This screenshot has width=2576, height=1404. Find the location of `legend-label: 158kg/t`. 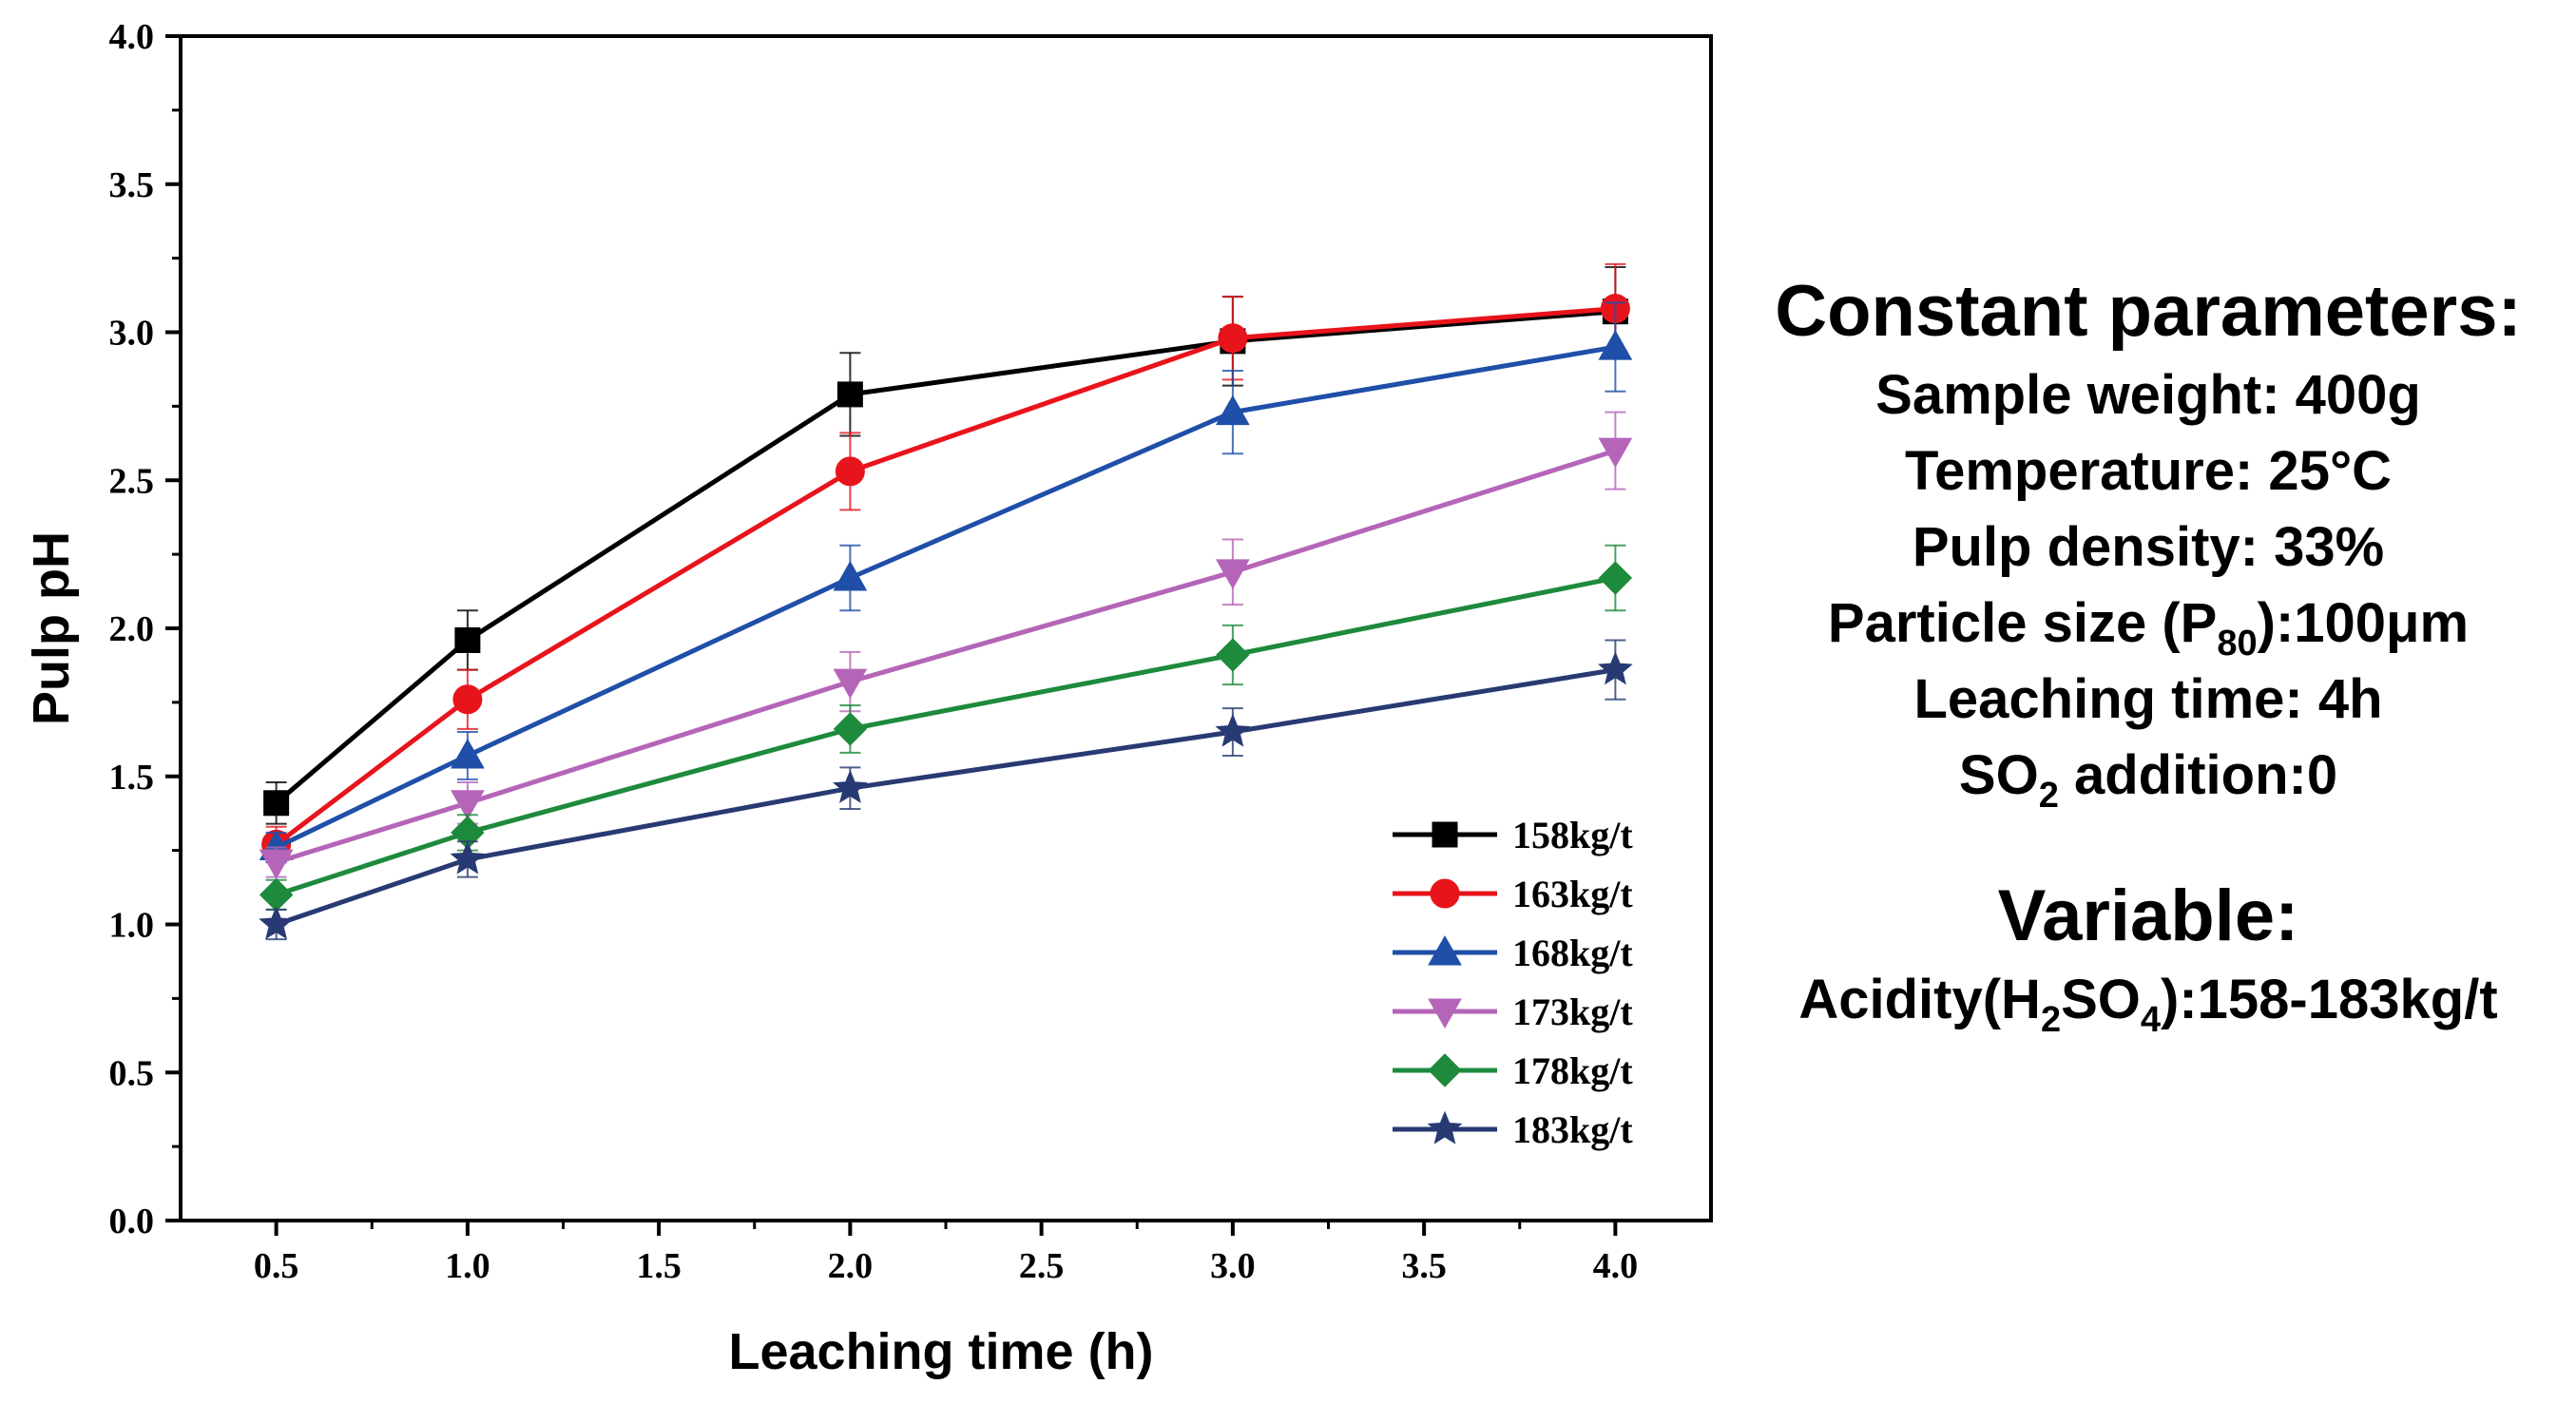

legend-label: 158kg/t is located at coordinates (1573, 835).